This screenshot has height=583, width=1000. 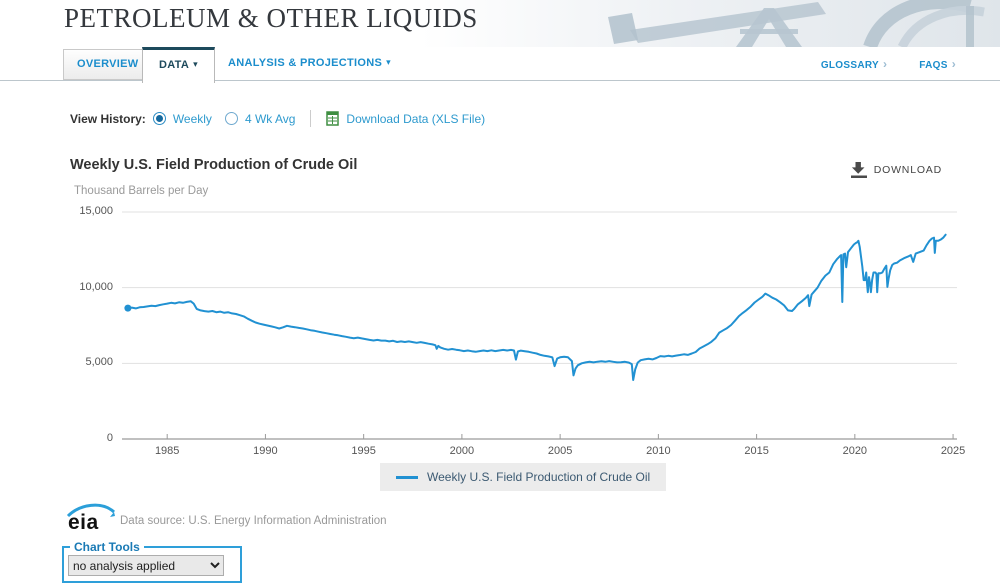 I want to click on eia-logo-swoosh, so click(x=91, y=510).